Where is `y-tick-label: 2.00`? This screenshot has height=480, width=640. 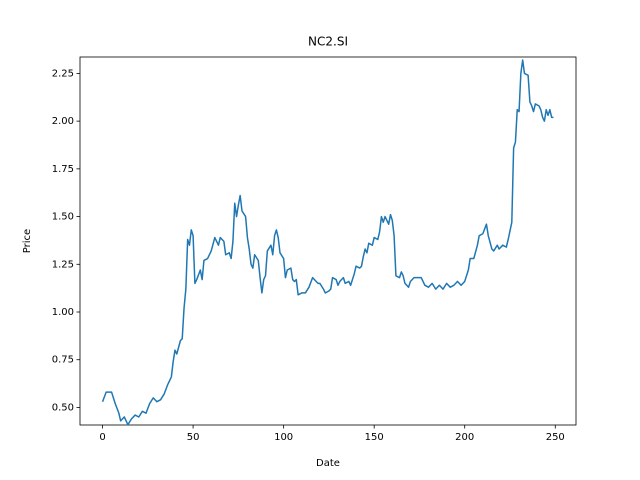
y-tick-label: 2.00 is located at coordinates (63, 121).